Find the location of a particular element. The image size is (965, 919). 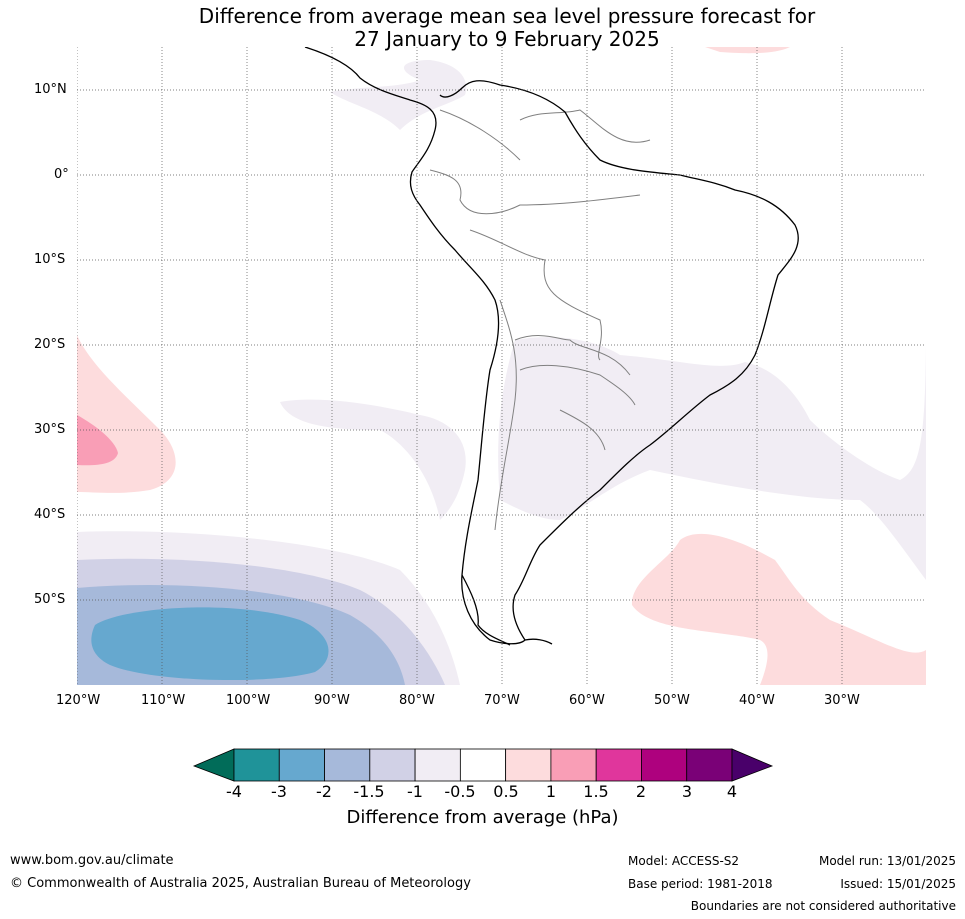

lon-label: 50°W is located at coordinates (672, 700).